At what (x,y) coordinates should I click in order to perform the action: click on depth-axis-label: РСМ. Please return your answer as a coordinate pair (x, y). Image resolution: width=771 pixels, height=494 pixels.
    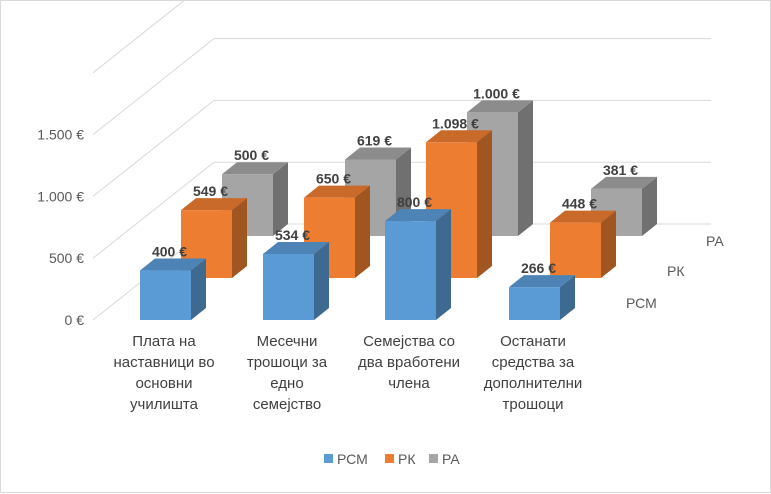
    Looking at the image, I should click on (641, 303).